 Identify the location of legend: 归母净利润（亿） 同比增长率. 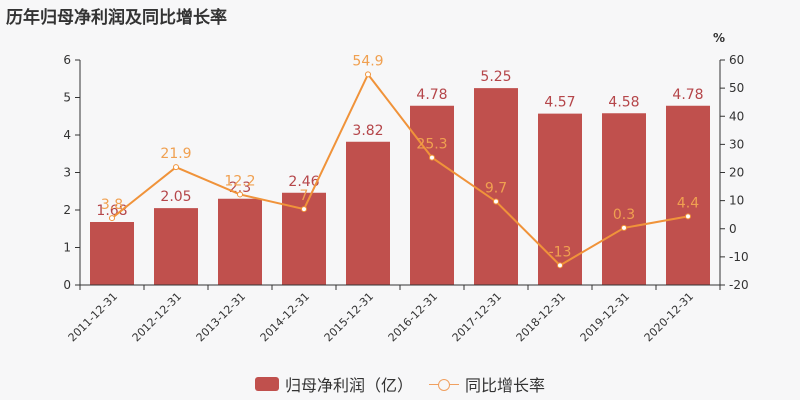
(400, 384).